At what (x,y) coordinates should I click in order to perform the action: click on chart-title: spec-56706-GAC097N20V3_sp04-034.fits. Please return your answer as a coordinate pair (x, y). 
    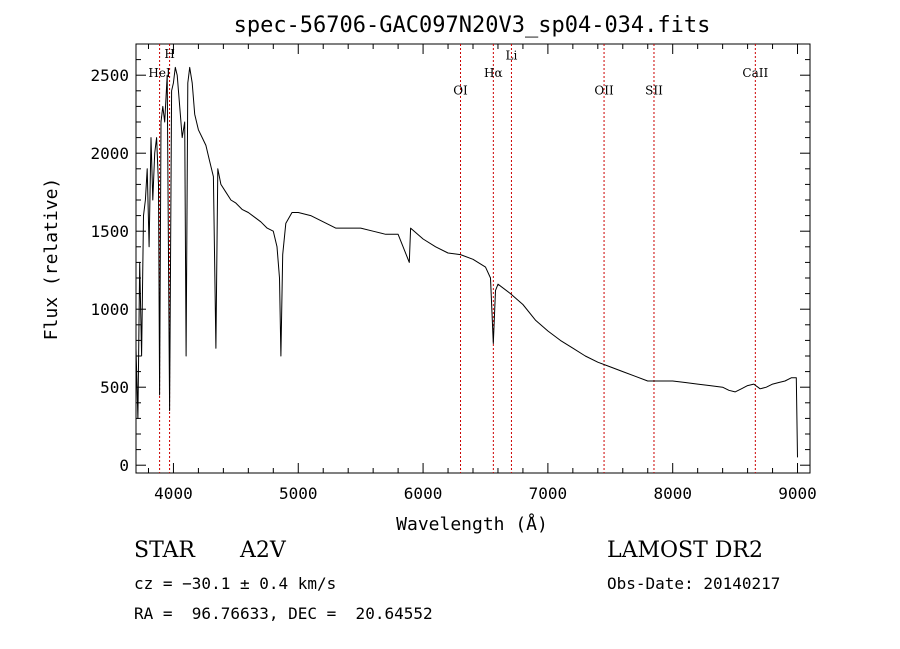
    Looking at the image, I should click on (472, 25).